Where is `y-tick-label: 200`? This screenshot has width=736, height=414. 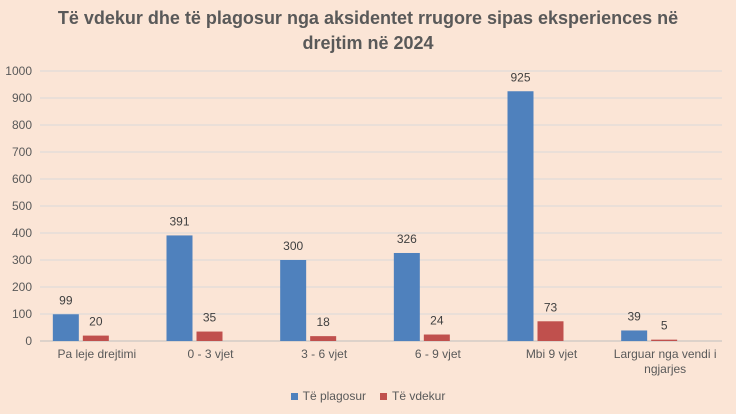
y-tick-label: 200 is located at coordinates (22, 287).